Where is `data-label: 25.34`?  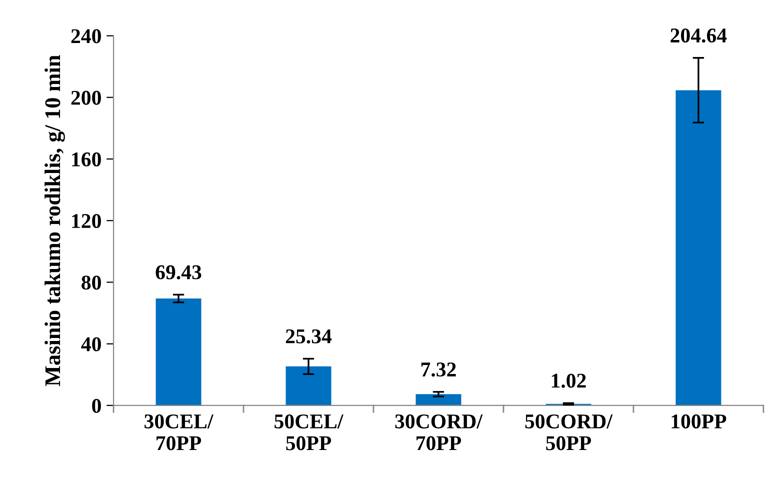 data-label: 25.34 is located at coordinates (309, 336).